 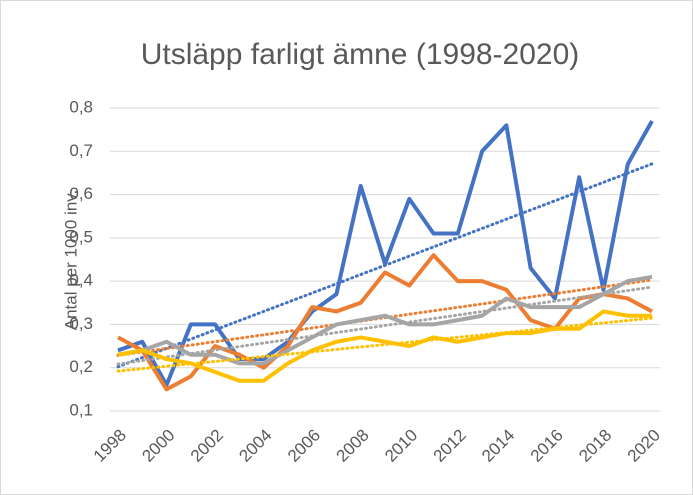 What do you see at coordinates (81, 236) in the screenshot?
I see `y-tick-label: 0,5` at bounding box center [81, 236].